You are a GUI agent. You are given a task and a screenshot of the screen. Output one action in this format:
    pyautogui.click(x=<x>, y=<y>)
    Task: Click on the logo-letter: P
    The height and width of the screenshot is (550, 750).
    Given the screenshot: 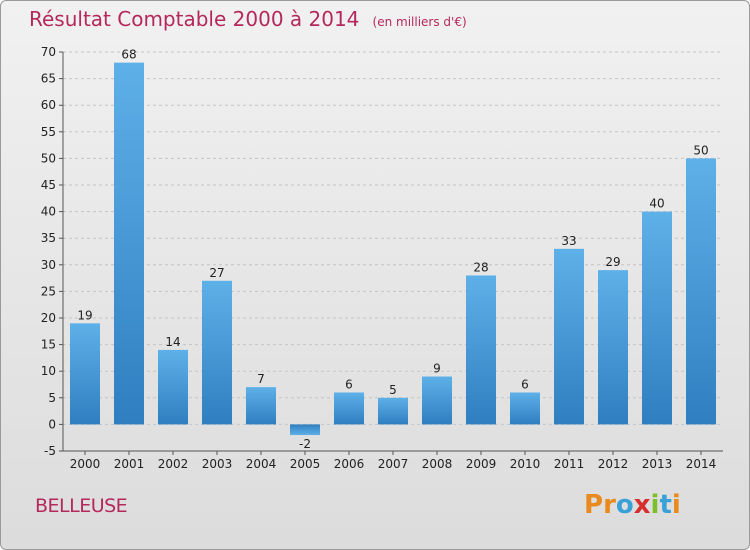 What is the action you would take?
    pyautogui.click(x=594, y=505)
    